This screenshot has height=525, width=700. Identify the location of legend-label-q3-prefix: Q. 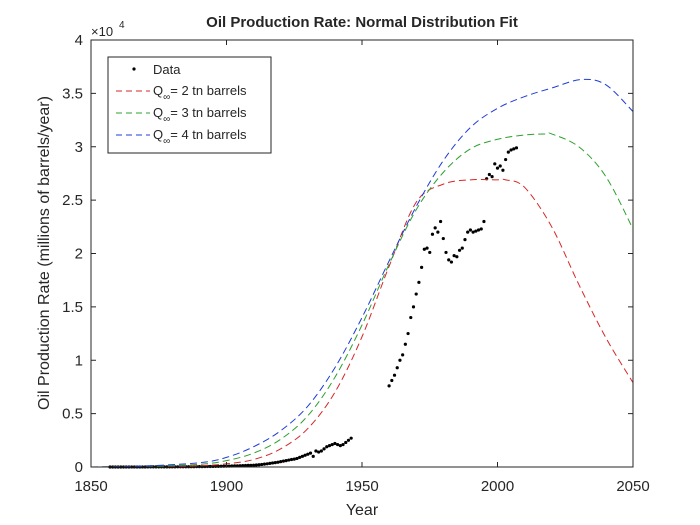
(158, 112).